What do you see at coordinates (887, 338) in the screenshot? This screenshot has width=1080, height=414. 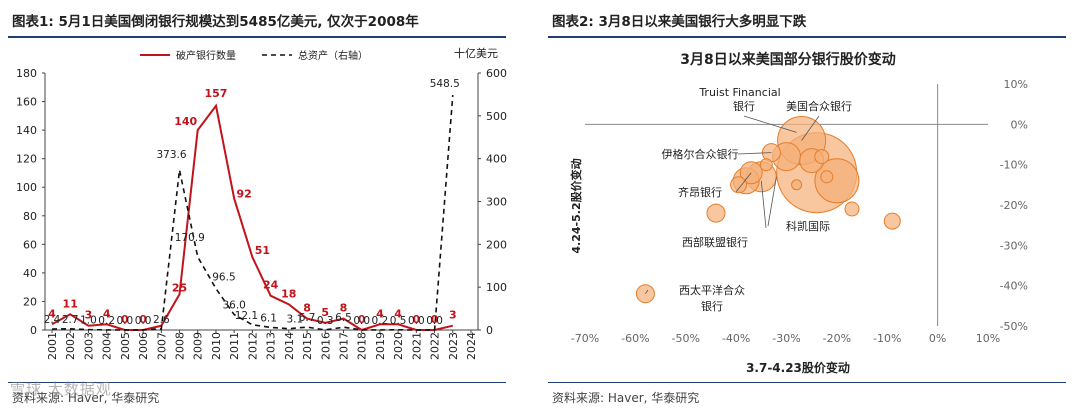 I see `x-tick-label: -10%` at bounding box center [887, 338].